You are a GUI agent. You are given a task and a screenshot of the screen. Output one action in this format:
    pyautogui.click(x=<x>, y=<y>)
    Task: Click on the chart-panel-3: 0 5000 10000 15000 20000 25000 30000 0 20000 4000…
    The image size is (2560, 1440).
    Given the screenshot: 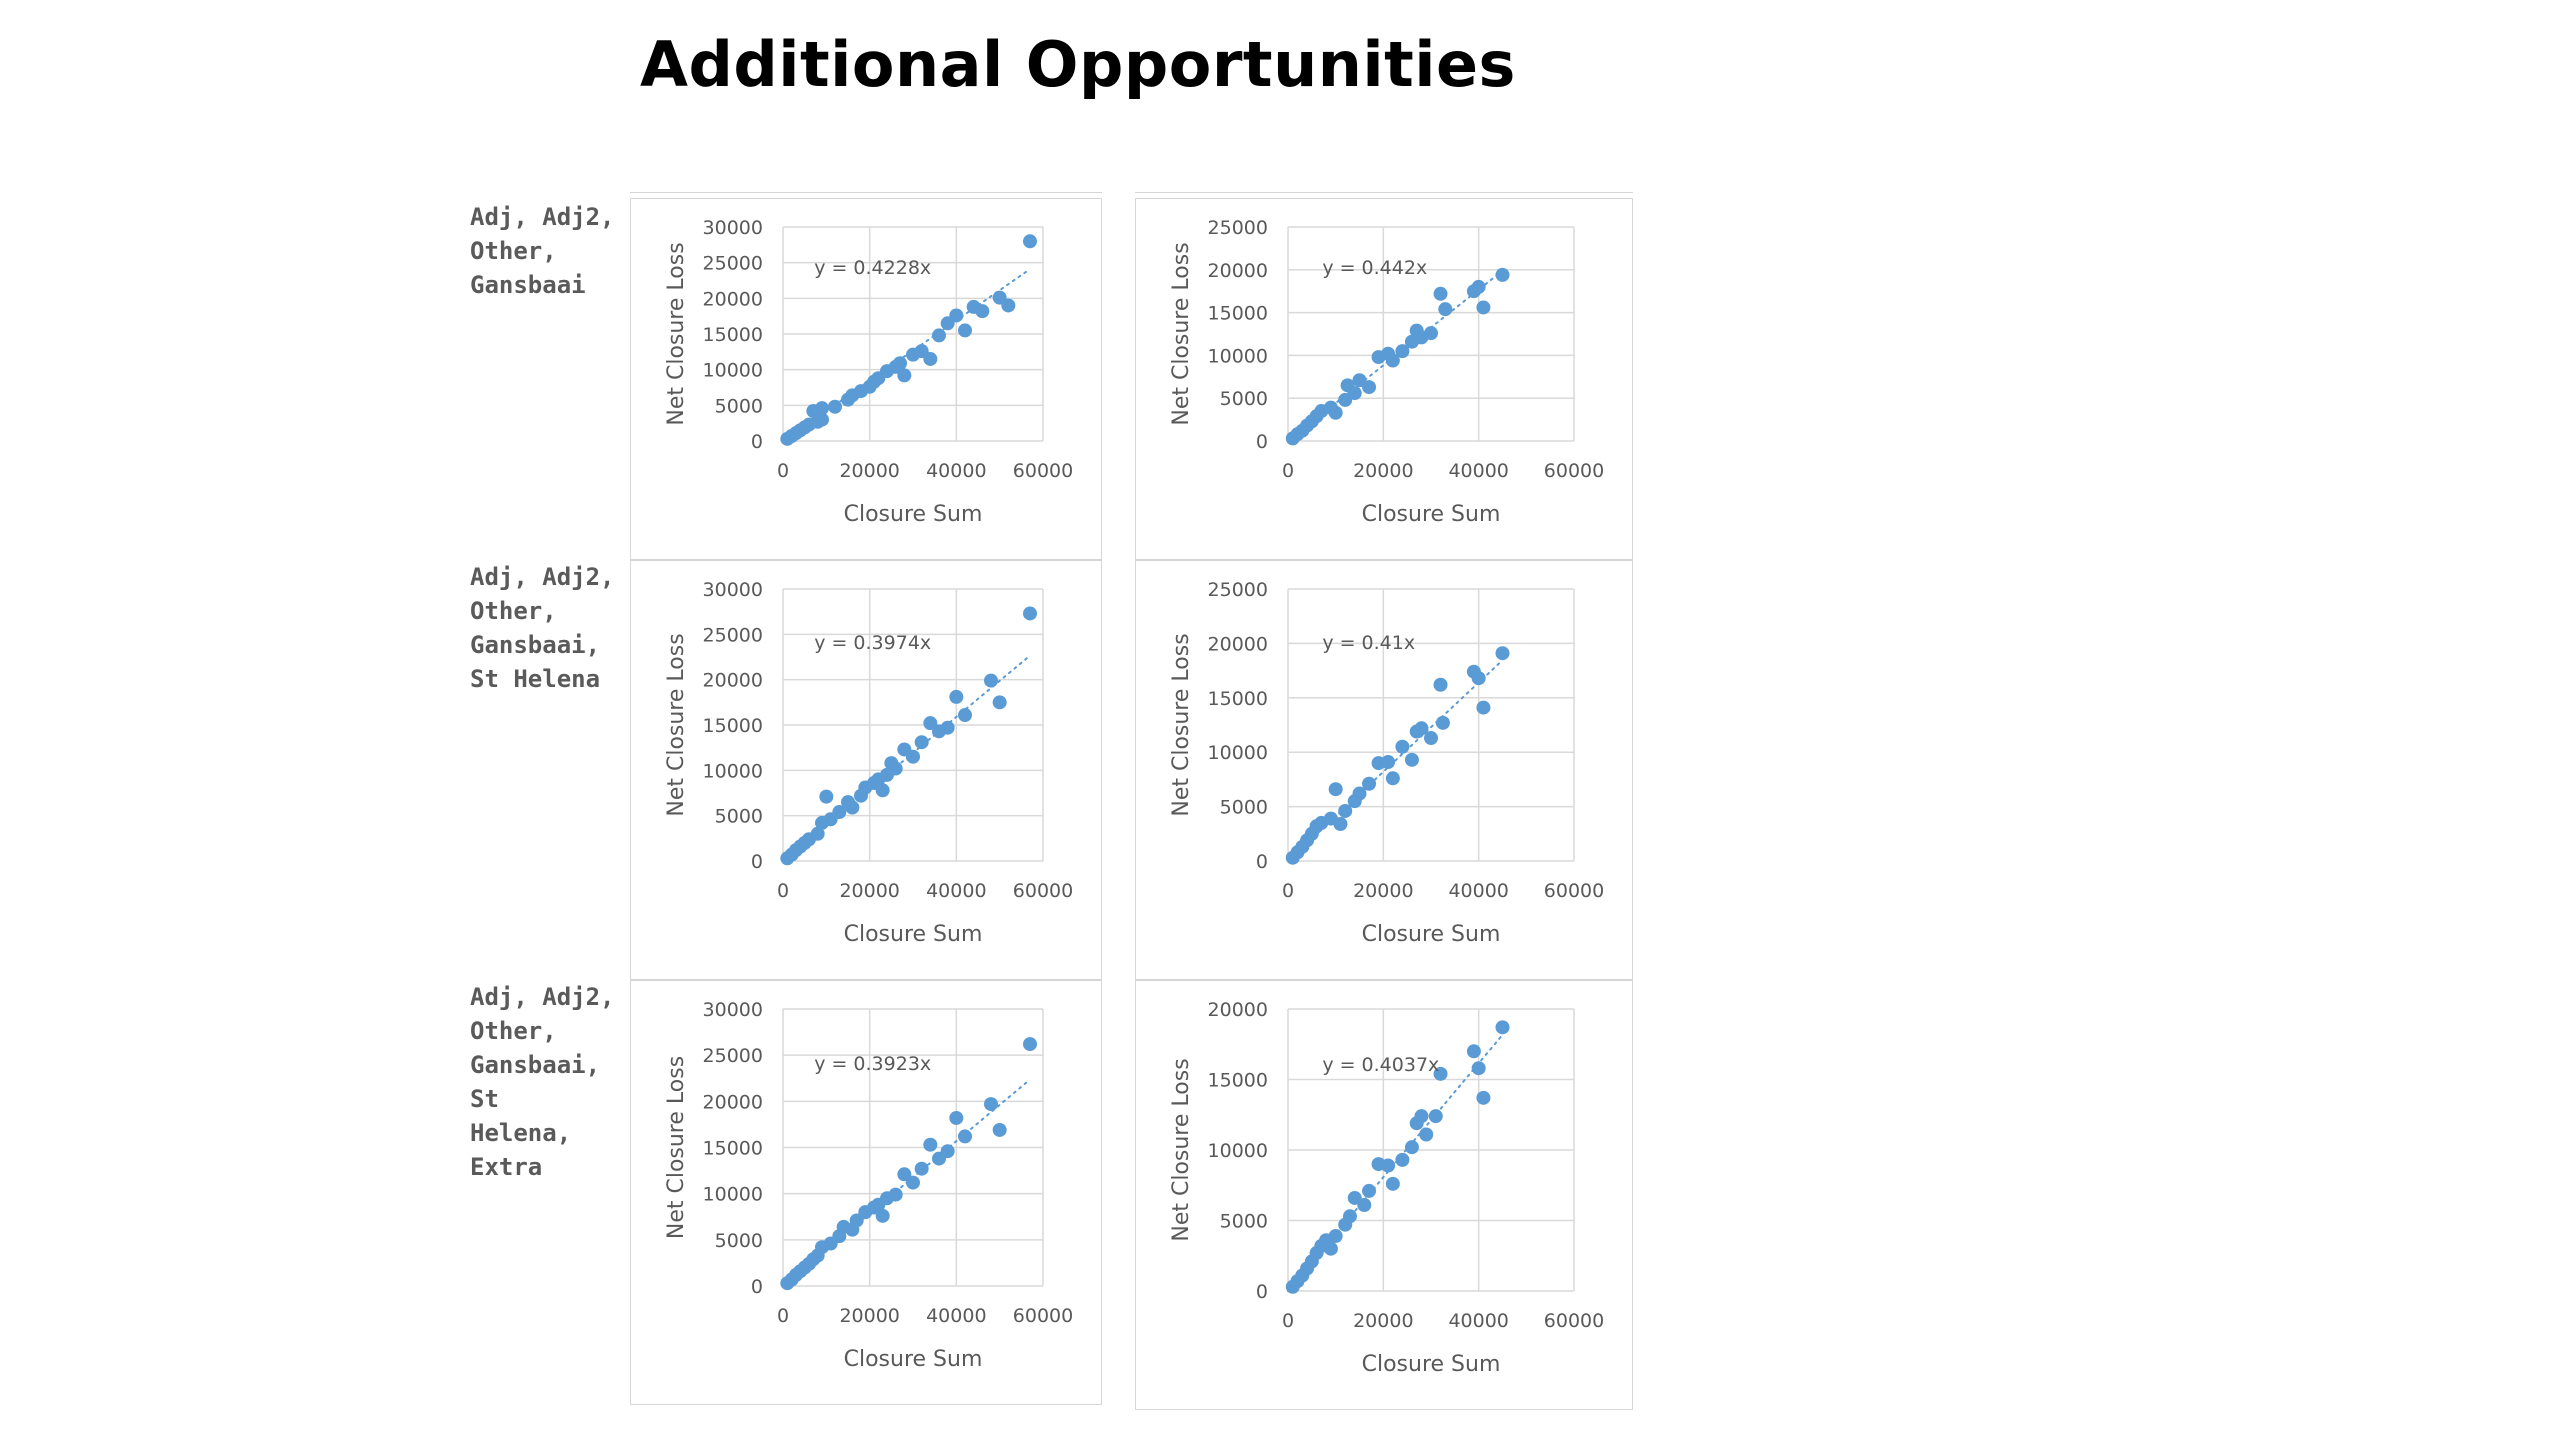 What is the action you would take?
    pyautogui.click(x=866, y=770)
    